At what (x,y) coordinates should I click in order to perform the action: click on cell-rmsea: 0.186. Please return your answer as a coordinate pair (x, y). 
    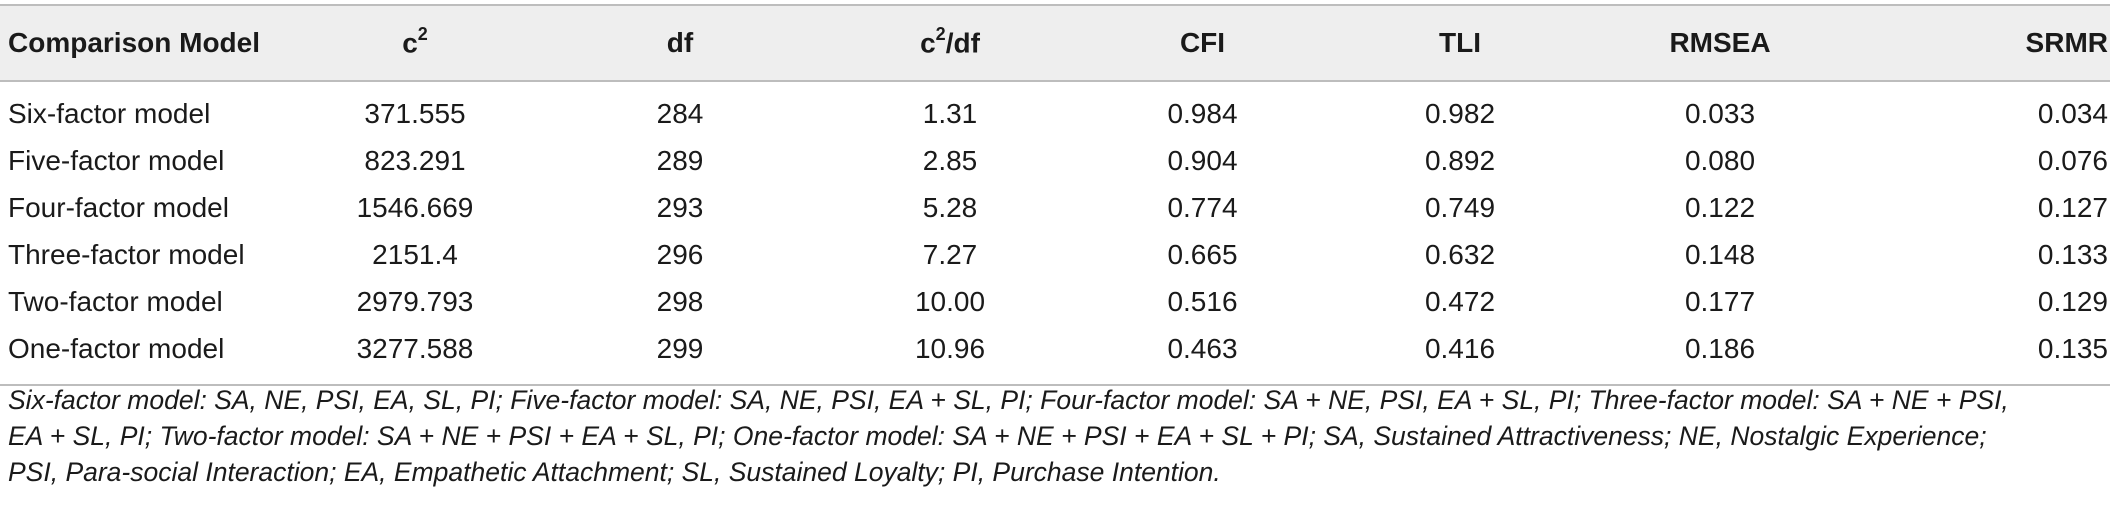
    Looking at the image, I should click on (1720, 355).